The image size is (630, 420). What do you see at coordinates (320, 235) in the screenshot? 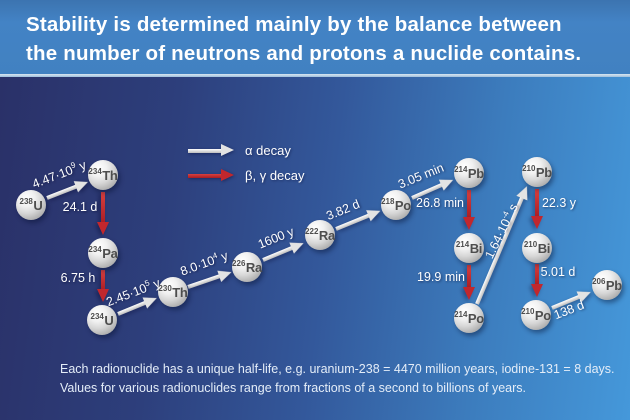
I see `nuclide-ra-222: 222 Ra` at bounding box center [320, 235].